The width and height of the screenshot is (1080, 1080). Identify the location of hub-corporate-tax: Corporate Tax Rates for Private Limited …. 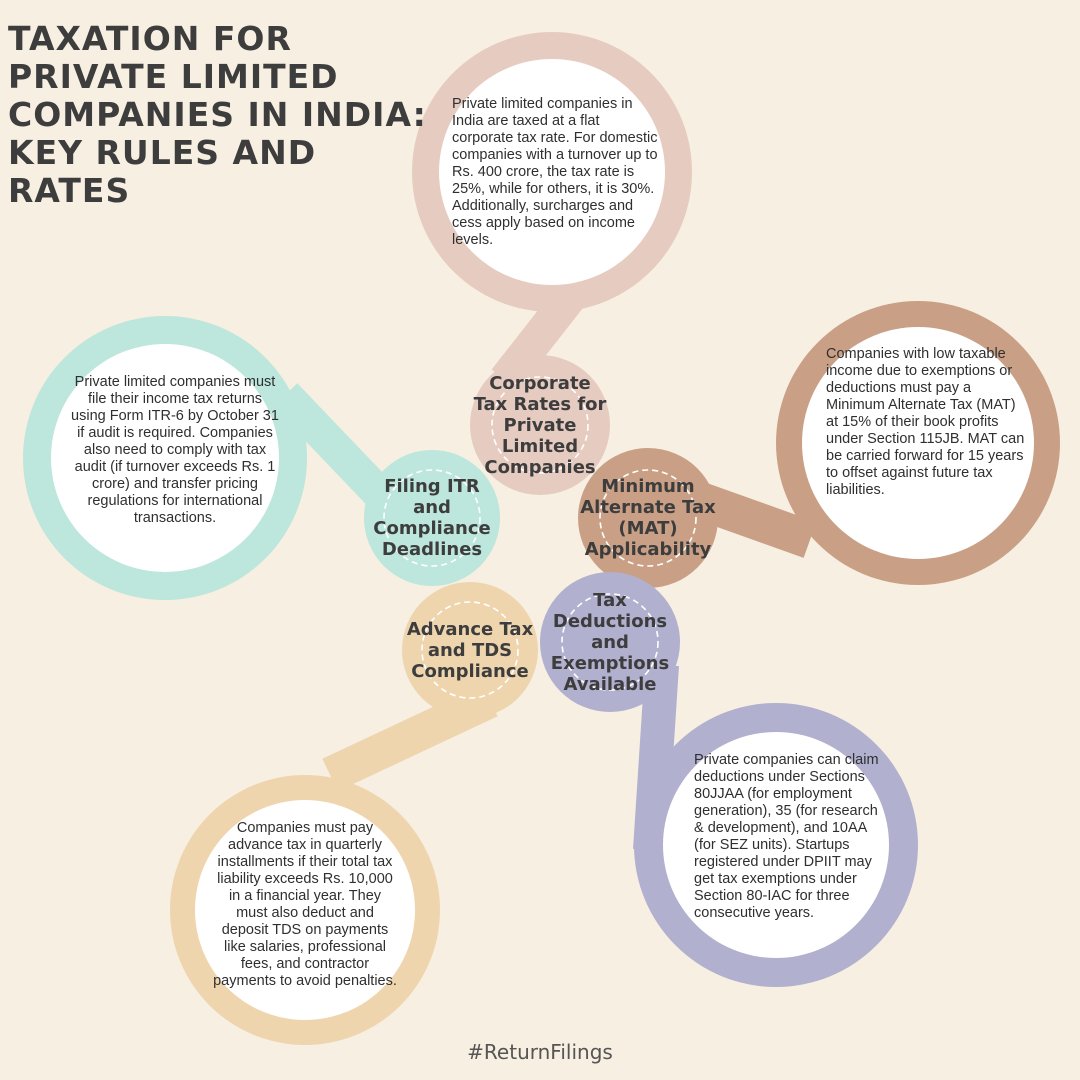
(540, 425).